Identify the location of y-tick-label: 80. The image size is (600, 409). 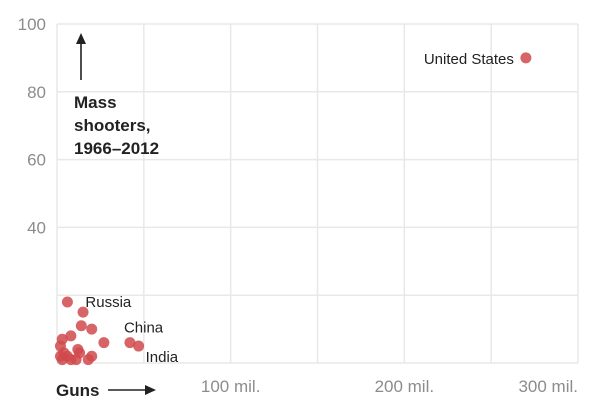
(36, 92).